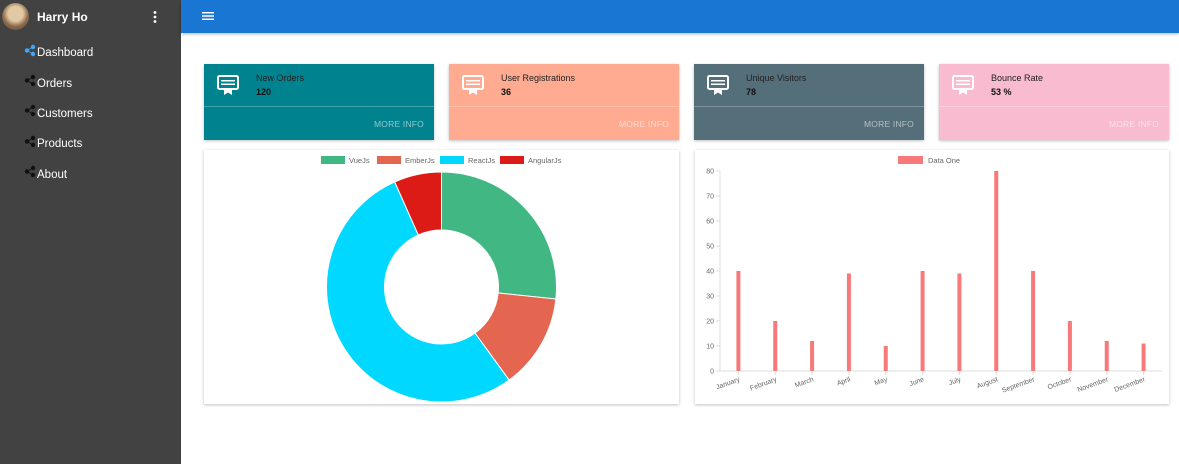 This screenshot has height=464, width=1179. What do you see at coordinates (1001, 92) in the screenshot?
I see `card-value: 53 %` at bounding box center [1001, 92].